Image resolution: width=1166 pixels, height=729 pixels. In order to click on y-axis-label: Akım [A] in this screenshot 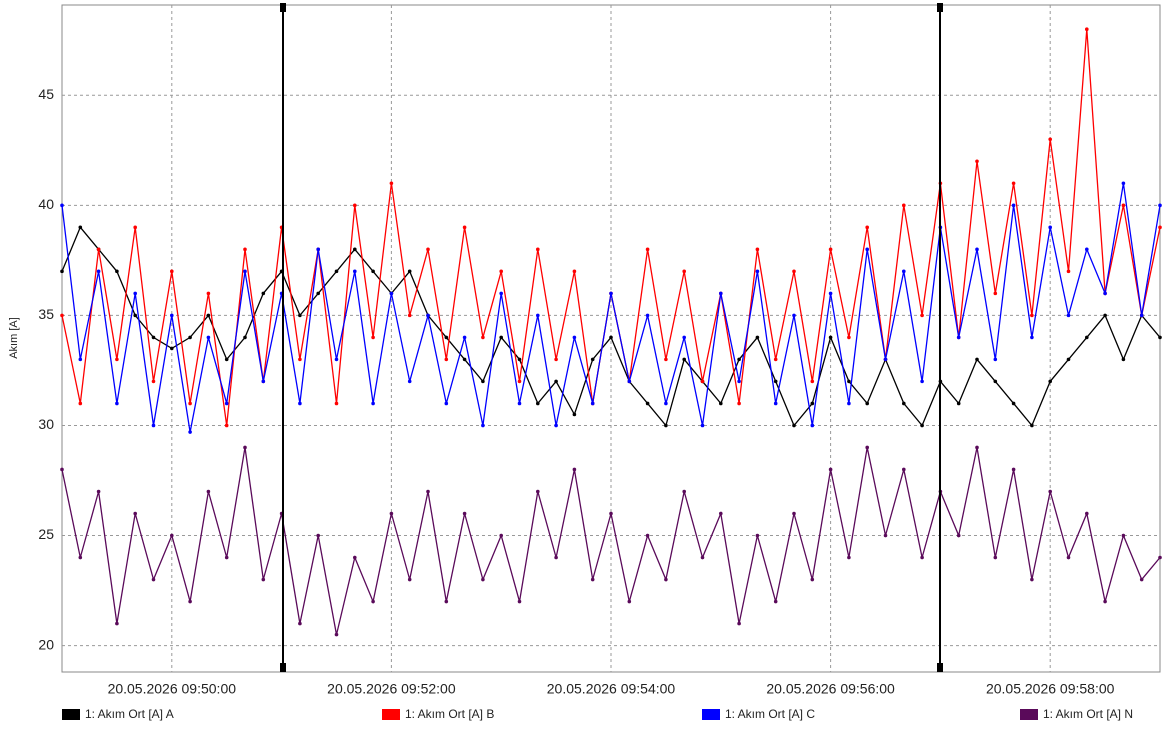, I will do `click(14, 338)`.